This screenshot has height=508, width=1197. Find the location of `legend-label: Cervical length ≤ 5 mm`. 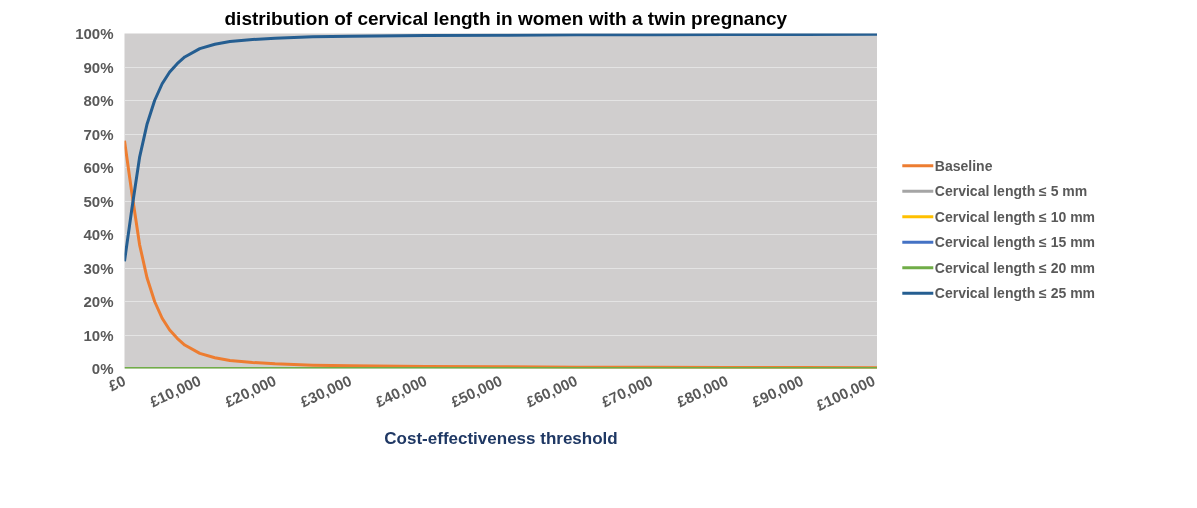

legend-label: Cervical length ≤ 5 mm is located at coordinates (1011, 191).